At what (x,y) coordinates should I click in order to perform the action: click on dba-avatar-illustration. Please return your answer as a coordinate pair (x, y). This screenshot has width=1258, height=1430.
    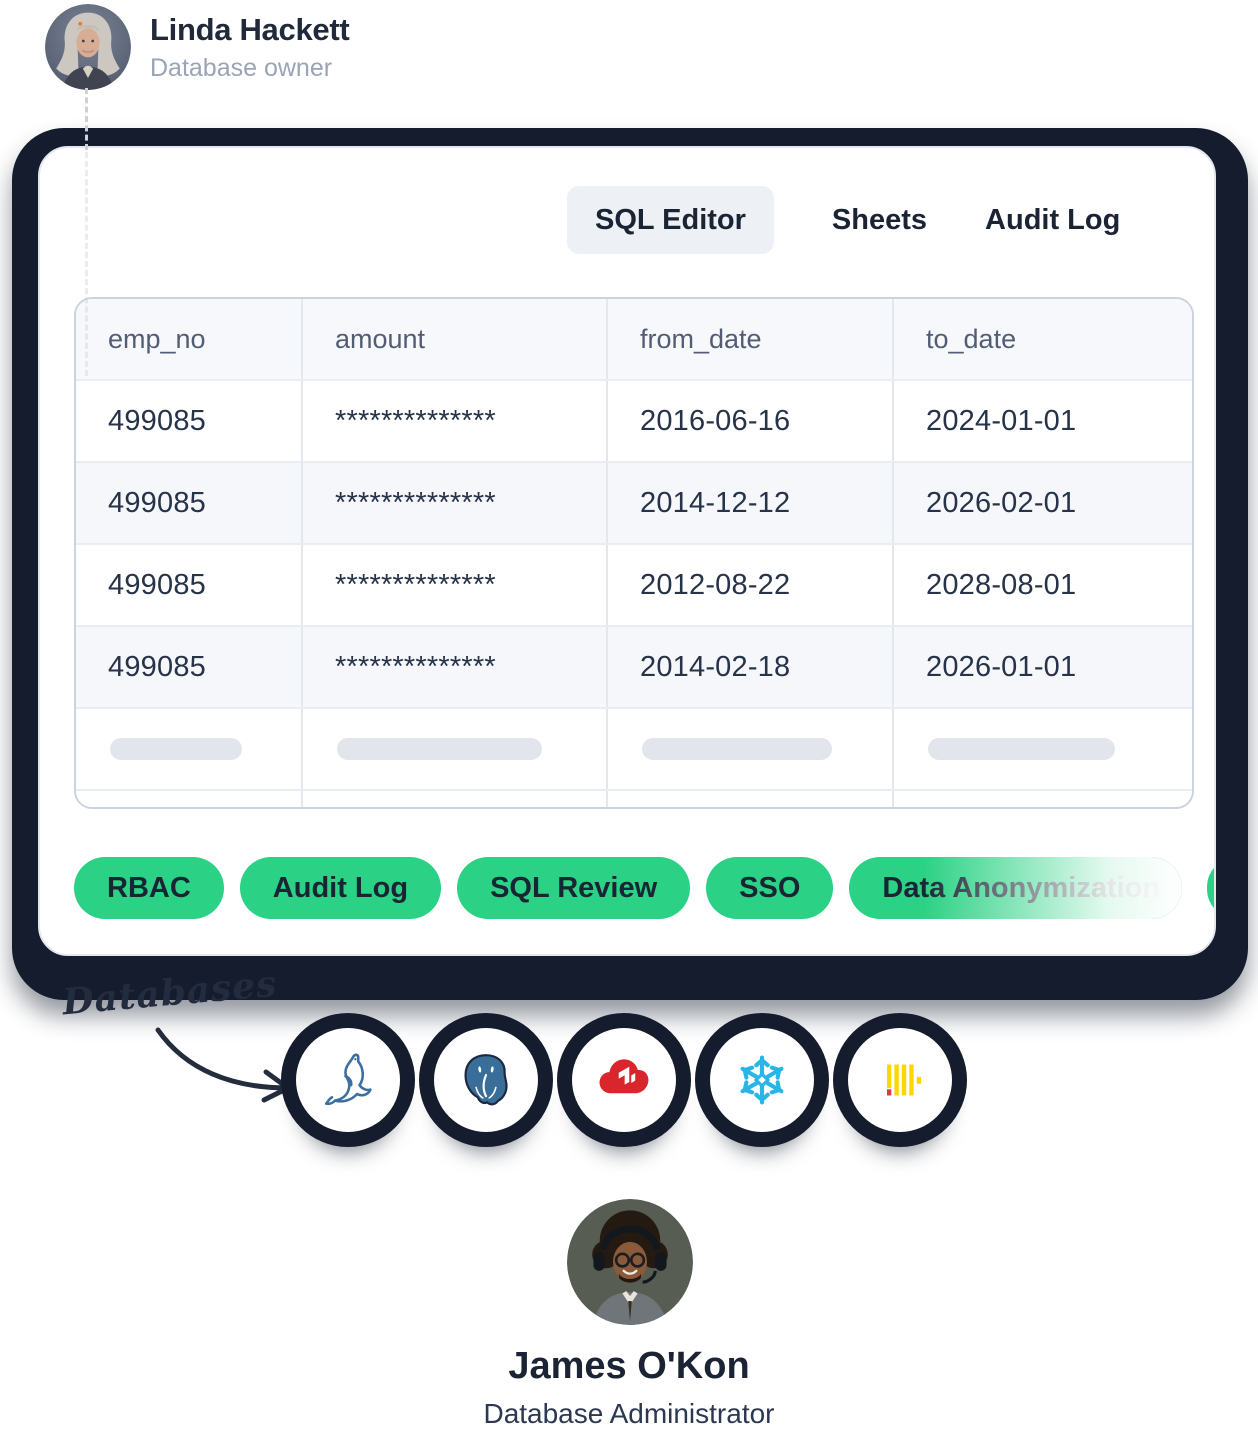
    Looking at the image, I should click on (630, 1262).